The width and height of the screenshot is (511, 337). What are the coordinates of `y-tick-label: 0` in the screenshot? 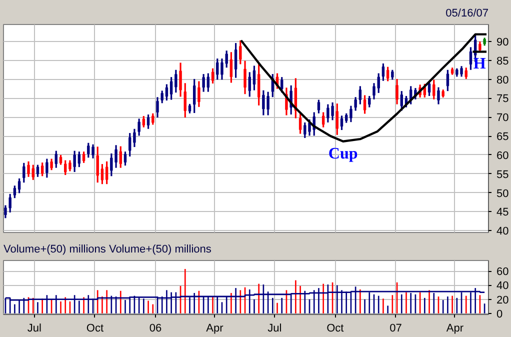 It's located at (499, 314).